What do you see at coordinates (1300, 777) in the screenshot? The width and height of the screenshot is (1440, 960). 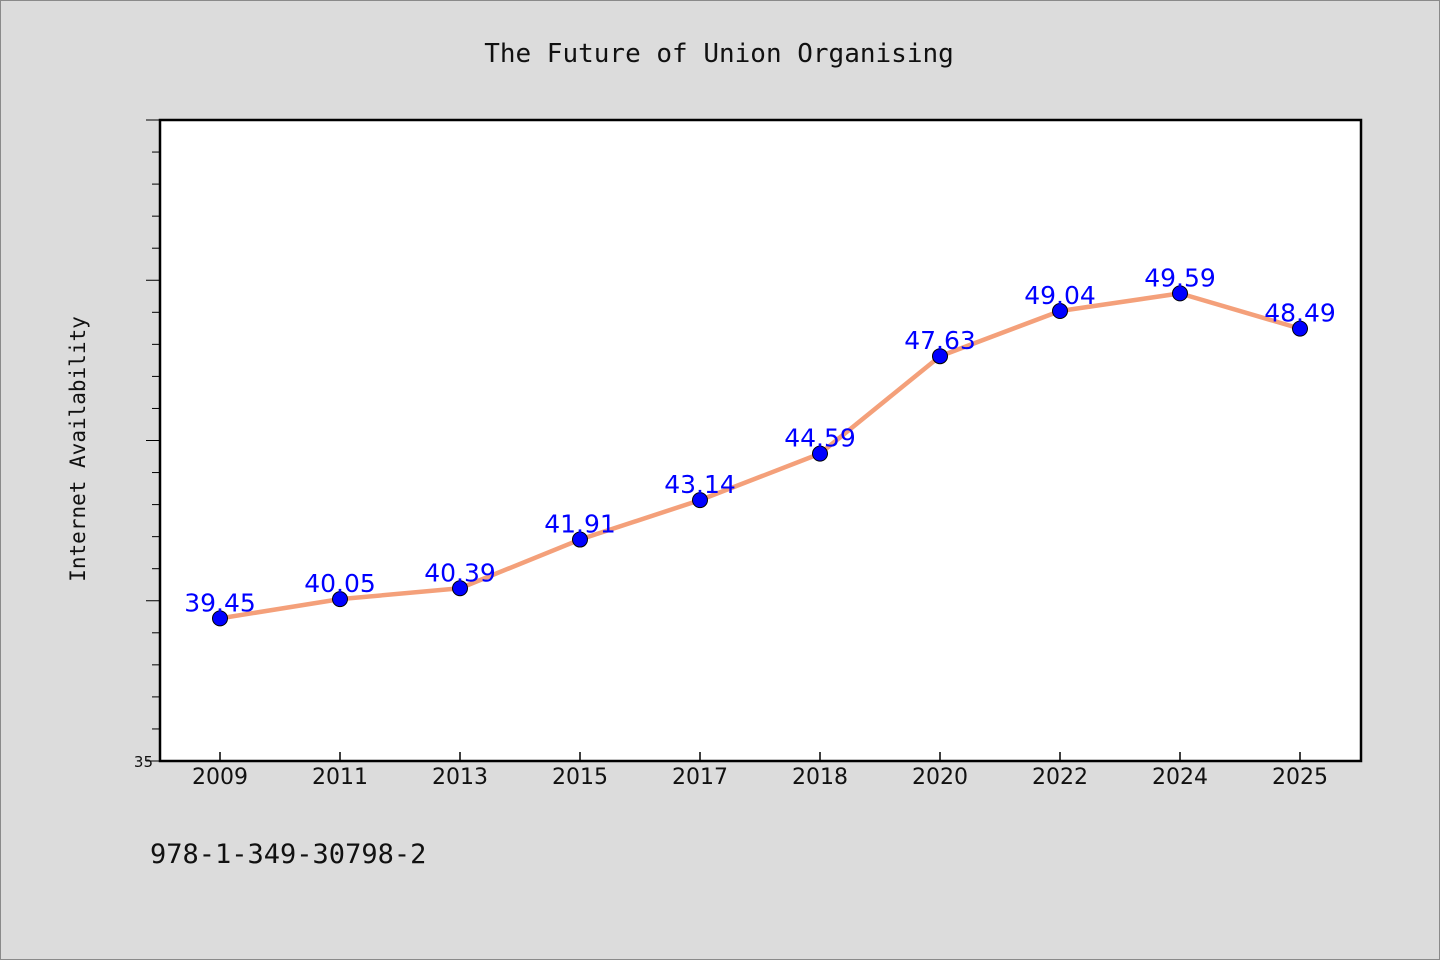 I see `x-tick-label: 2025` at bounding box center [1300, 777].